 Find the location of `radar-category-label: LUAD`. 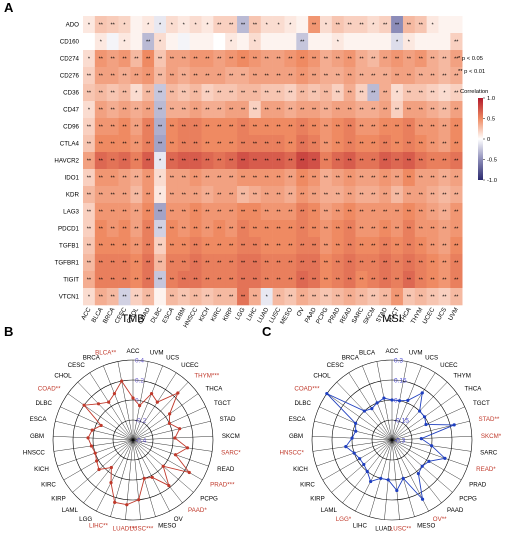

radar-category-label: LUAD is located at coordinates (383, 529).